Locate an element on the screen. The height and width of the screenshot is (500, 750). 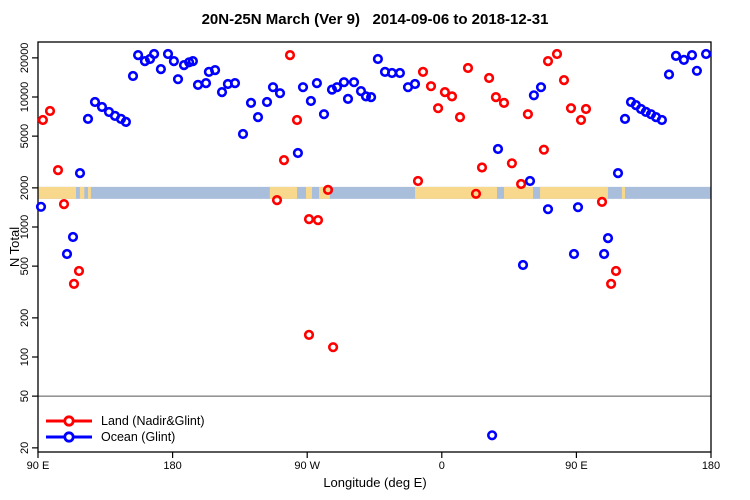
x-axis-label: Longitude (deg E) is located at coordinates (375, 482).